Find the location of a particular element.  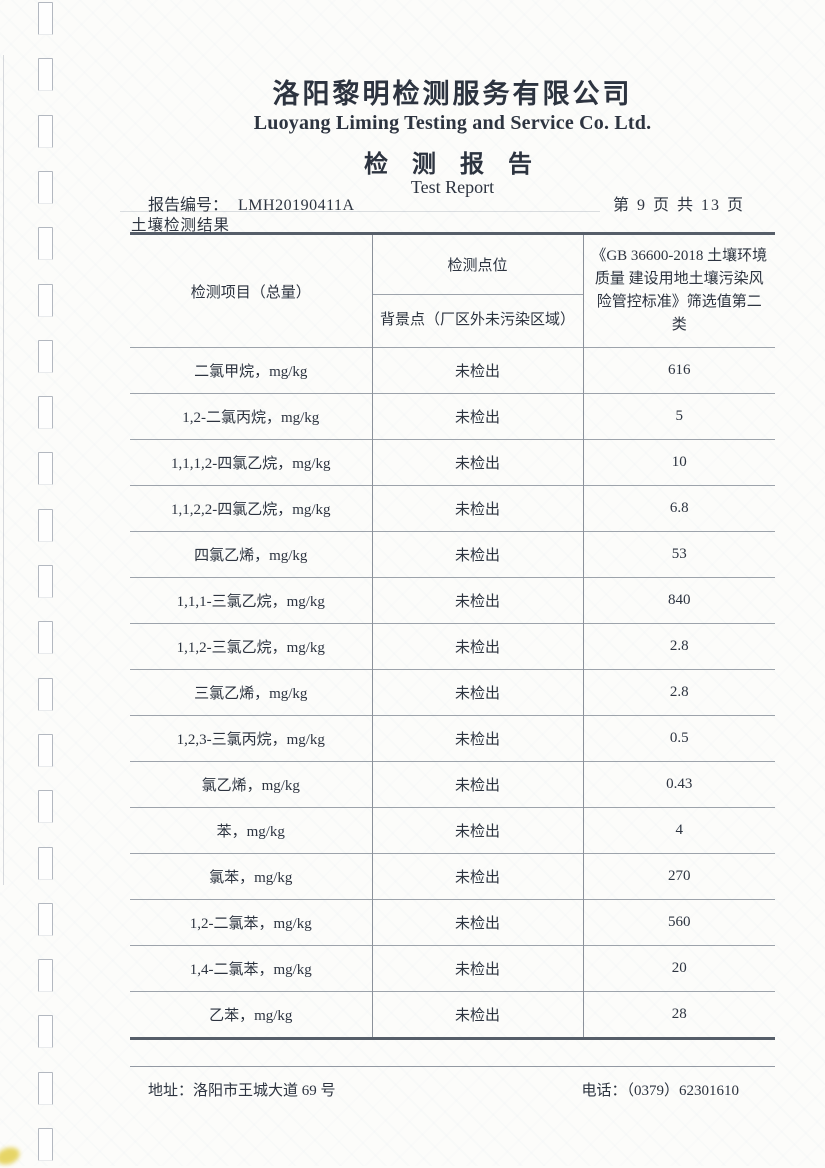

table-row: 1,1,2,2-四氯乙烷，mg/kg 未检出 6.8 is located at coordinates (452, 508).